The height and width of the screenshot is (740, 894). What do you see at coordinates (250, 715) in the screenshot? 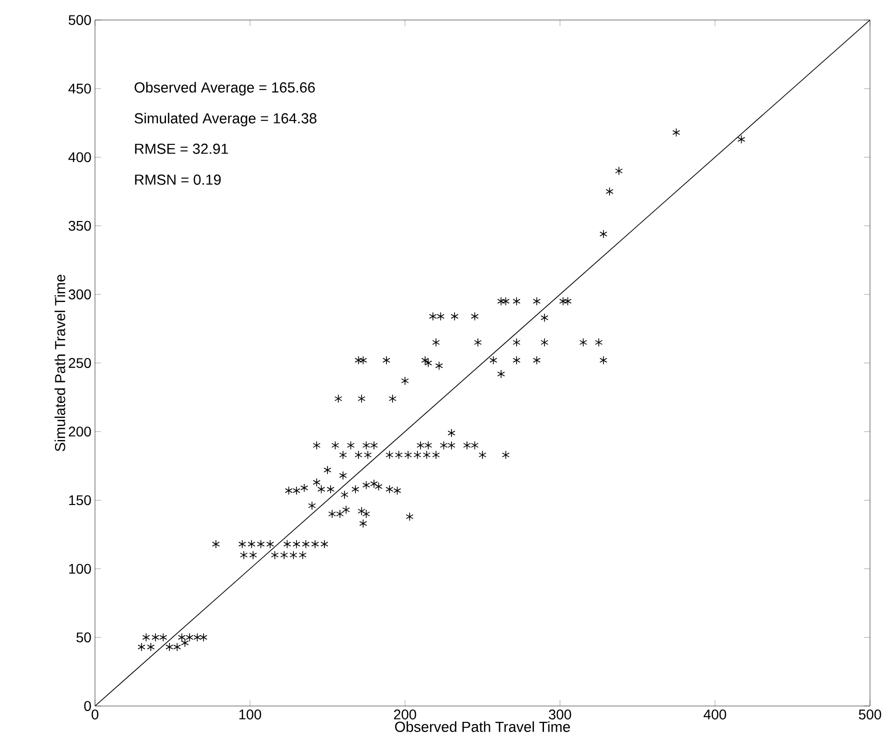
I see `x-tick-label: 100` at bounding box center [250, 715].